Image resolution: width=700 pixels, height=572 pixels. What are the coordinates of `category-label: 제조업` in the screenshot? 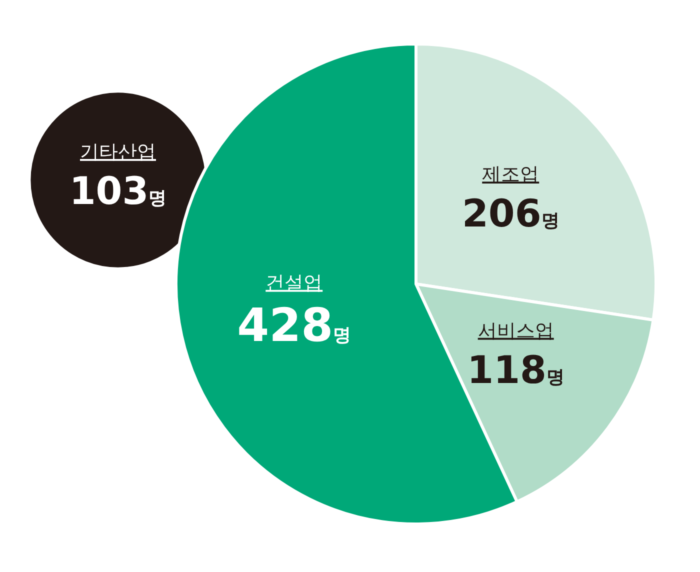 It's located at (511, 175).